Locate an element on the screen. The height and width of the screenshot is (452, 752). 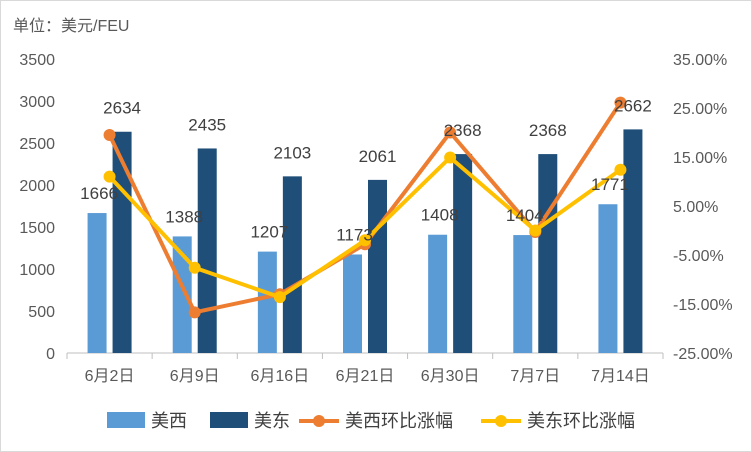
y-right-tick-label: -25.00% is located at coordinates (703, 354).